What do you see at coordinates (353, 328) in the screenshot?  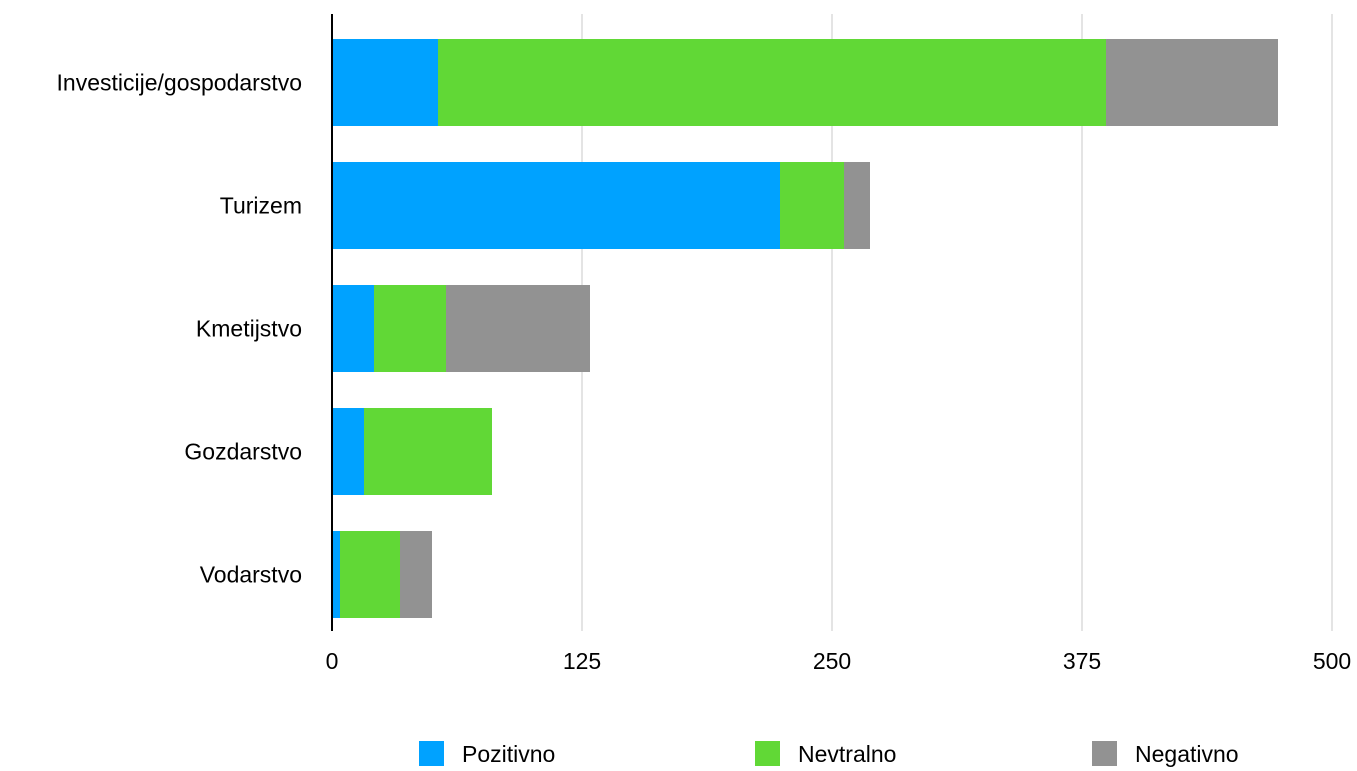 I see `bar-kmetijstvo-pozitivno` at bounding box center [353, 328].